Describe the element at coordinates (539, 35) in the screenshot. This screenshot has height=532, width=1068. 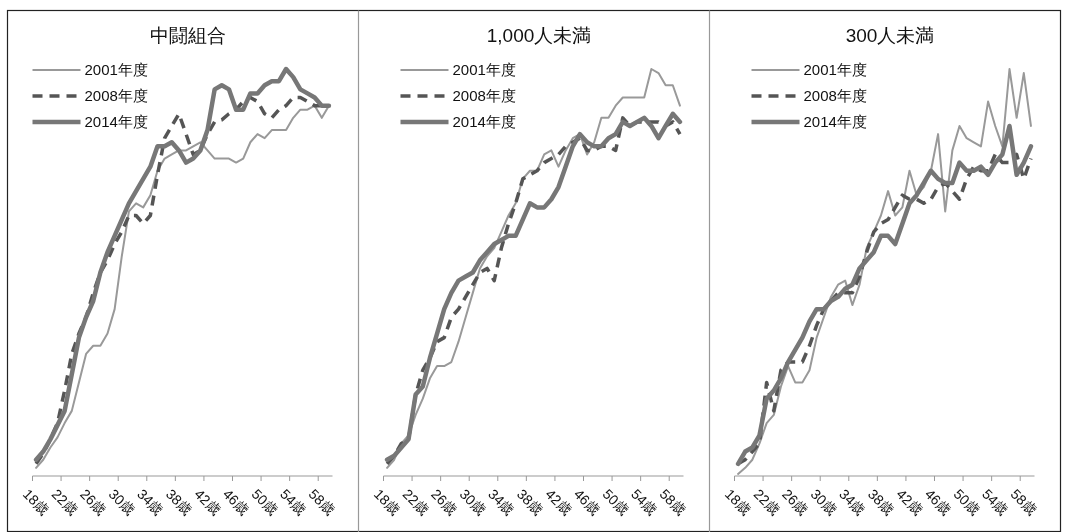
I see `chart-title: 1,000人未満` at that location.